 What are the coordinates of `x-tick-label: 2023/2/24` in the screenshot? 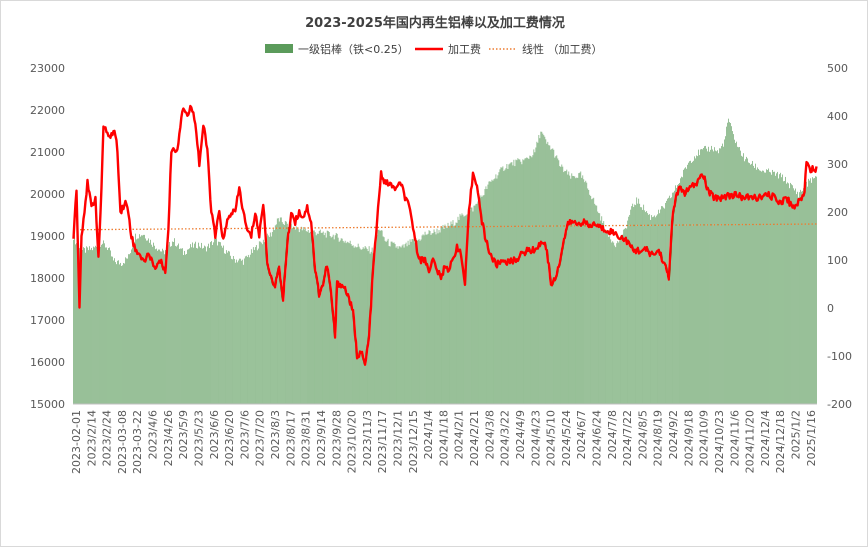 It's located at (107, 438).